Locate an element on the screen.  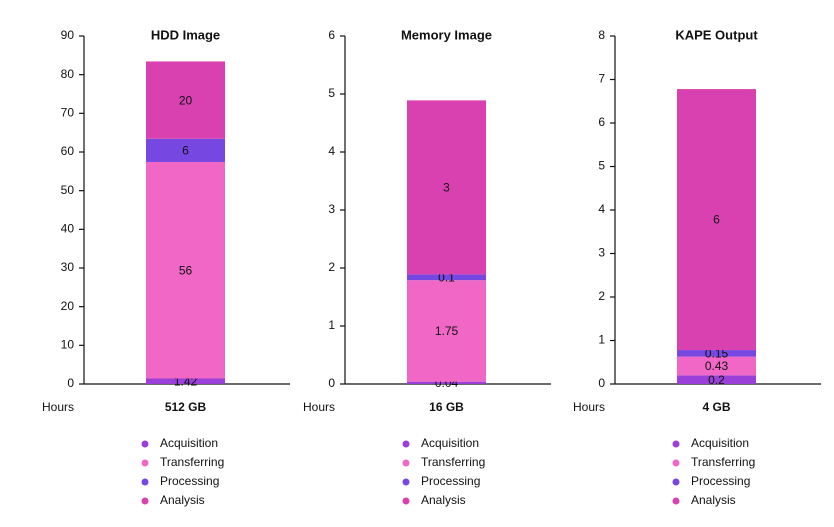
y-tick-label: 20 is located at coordinates (68, 306).